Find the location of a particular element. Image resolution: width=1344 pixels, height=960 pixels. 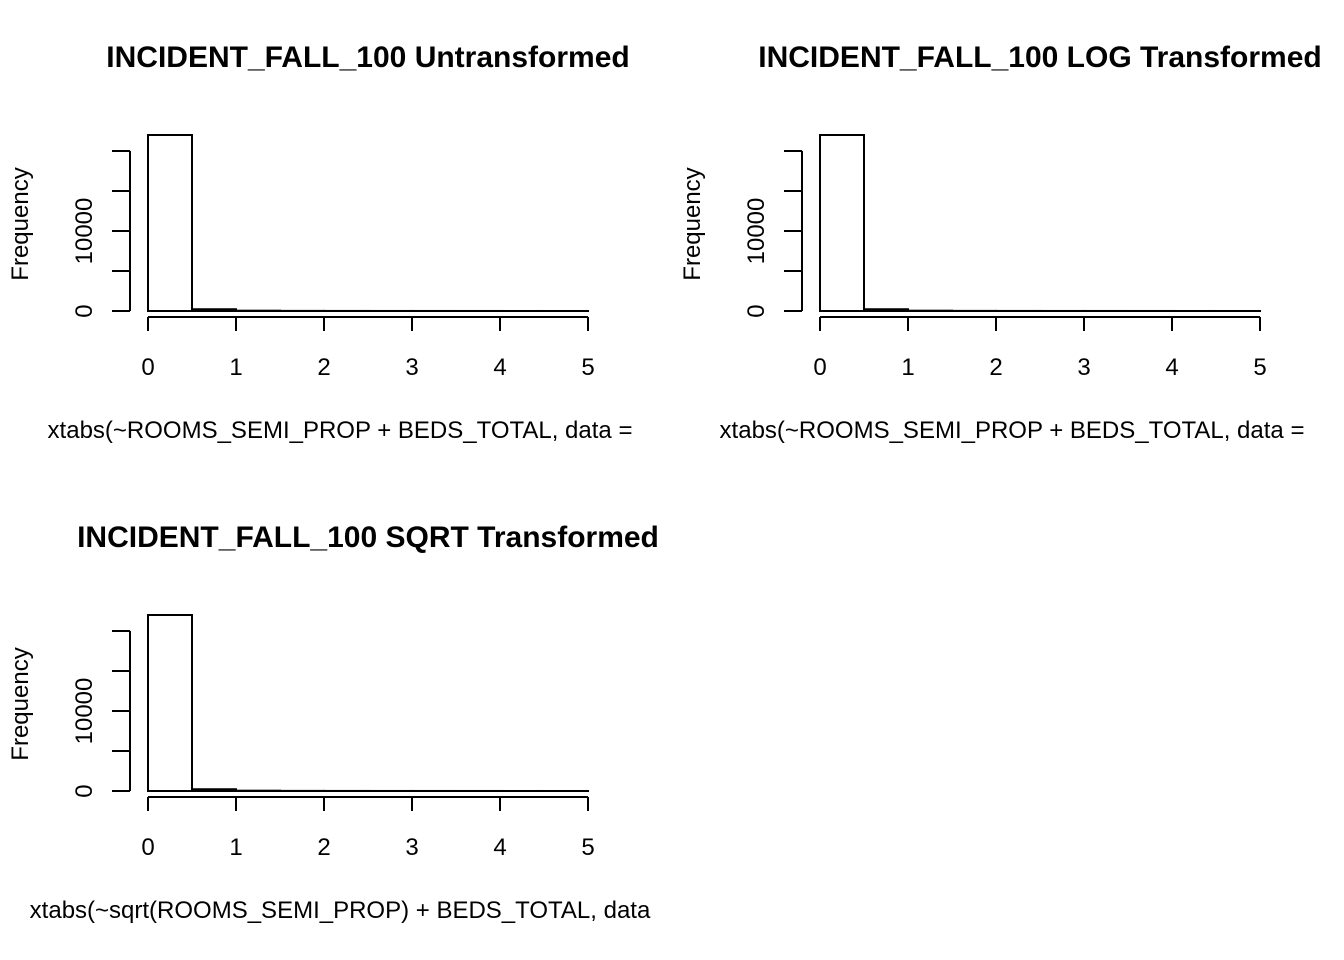

chart-title: INCIDENT_FALL_100 SQRT Transformed is located at coordinates (368, 537).